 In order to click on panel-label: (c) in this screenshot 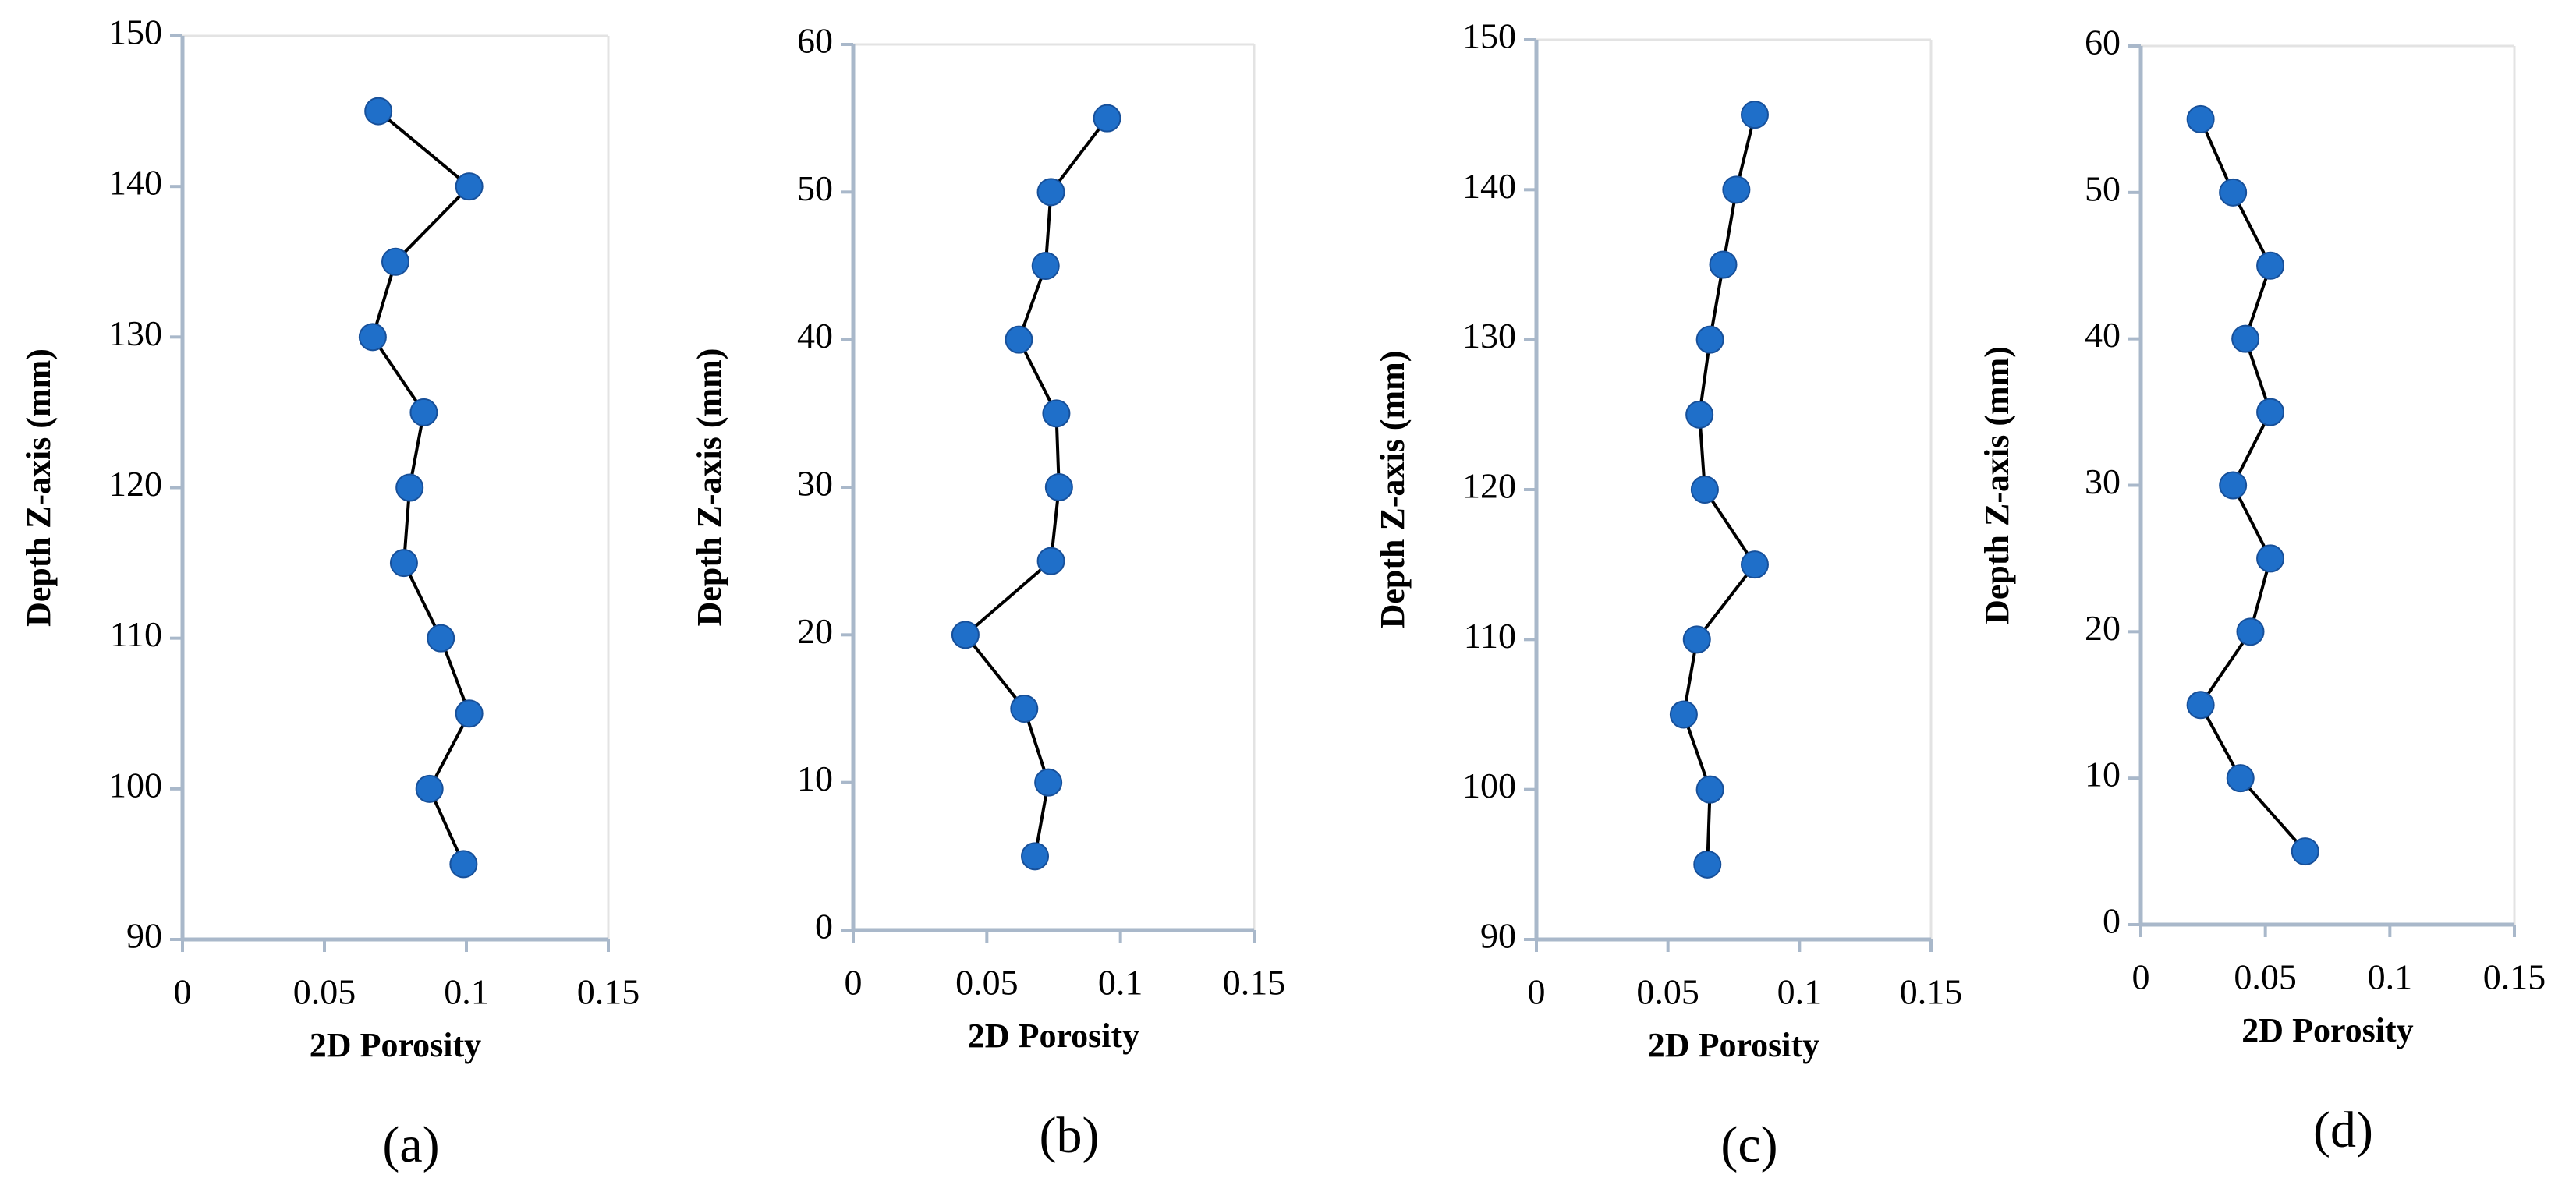, I will do `click(1749, 1144)`.